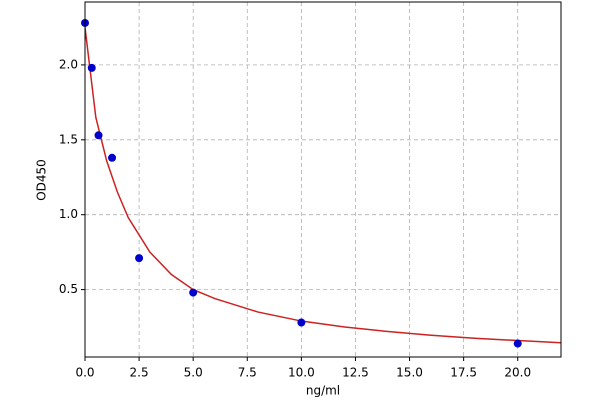 Image resolution: width=600 pixels, height=404 pixels. What do you see at coordinates (193, 373) in the screenshot?
I see `x-tick-label: 5.0` at bounding box center [193, 373].